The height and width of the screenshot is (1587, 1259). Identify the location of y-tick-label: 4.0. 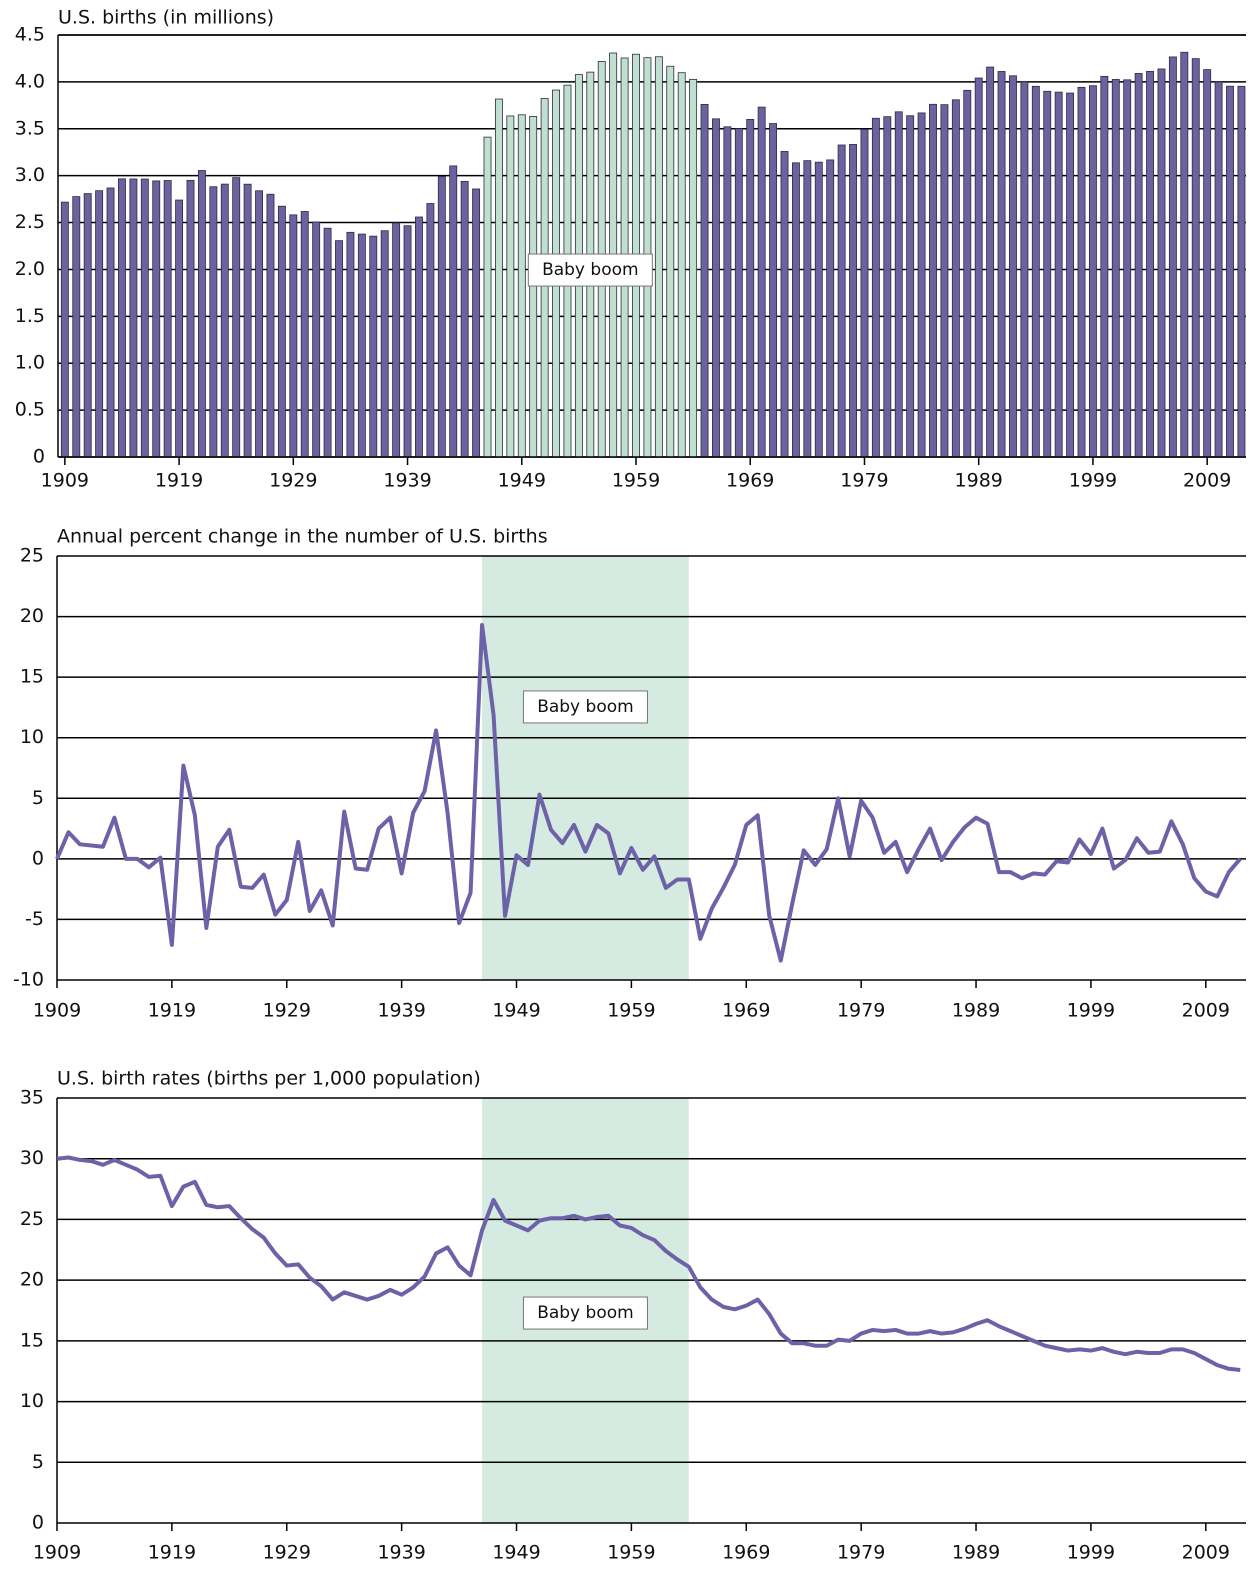
(30, 81).